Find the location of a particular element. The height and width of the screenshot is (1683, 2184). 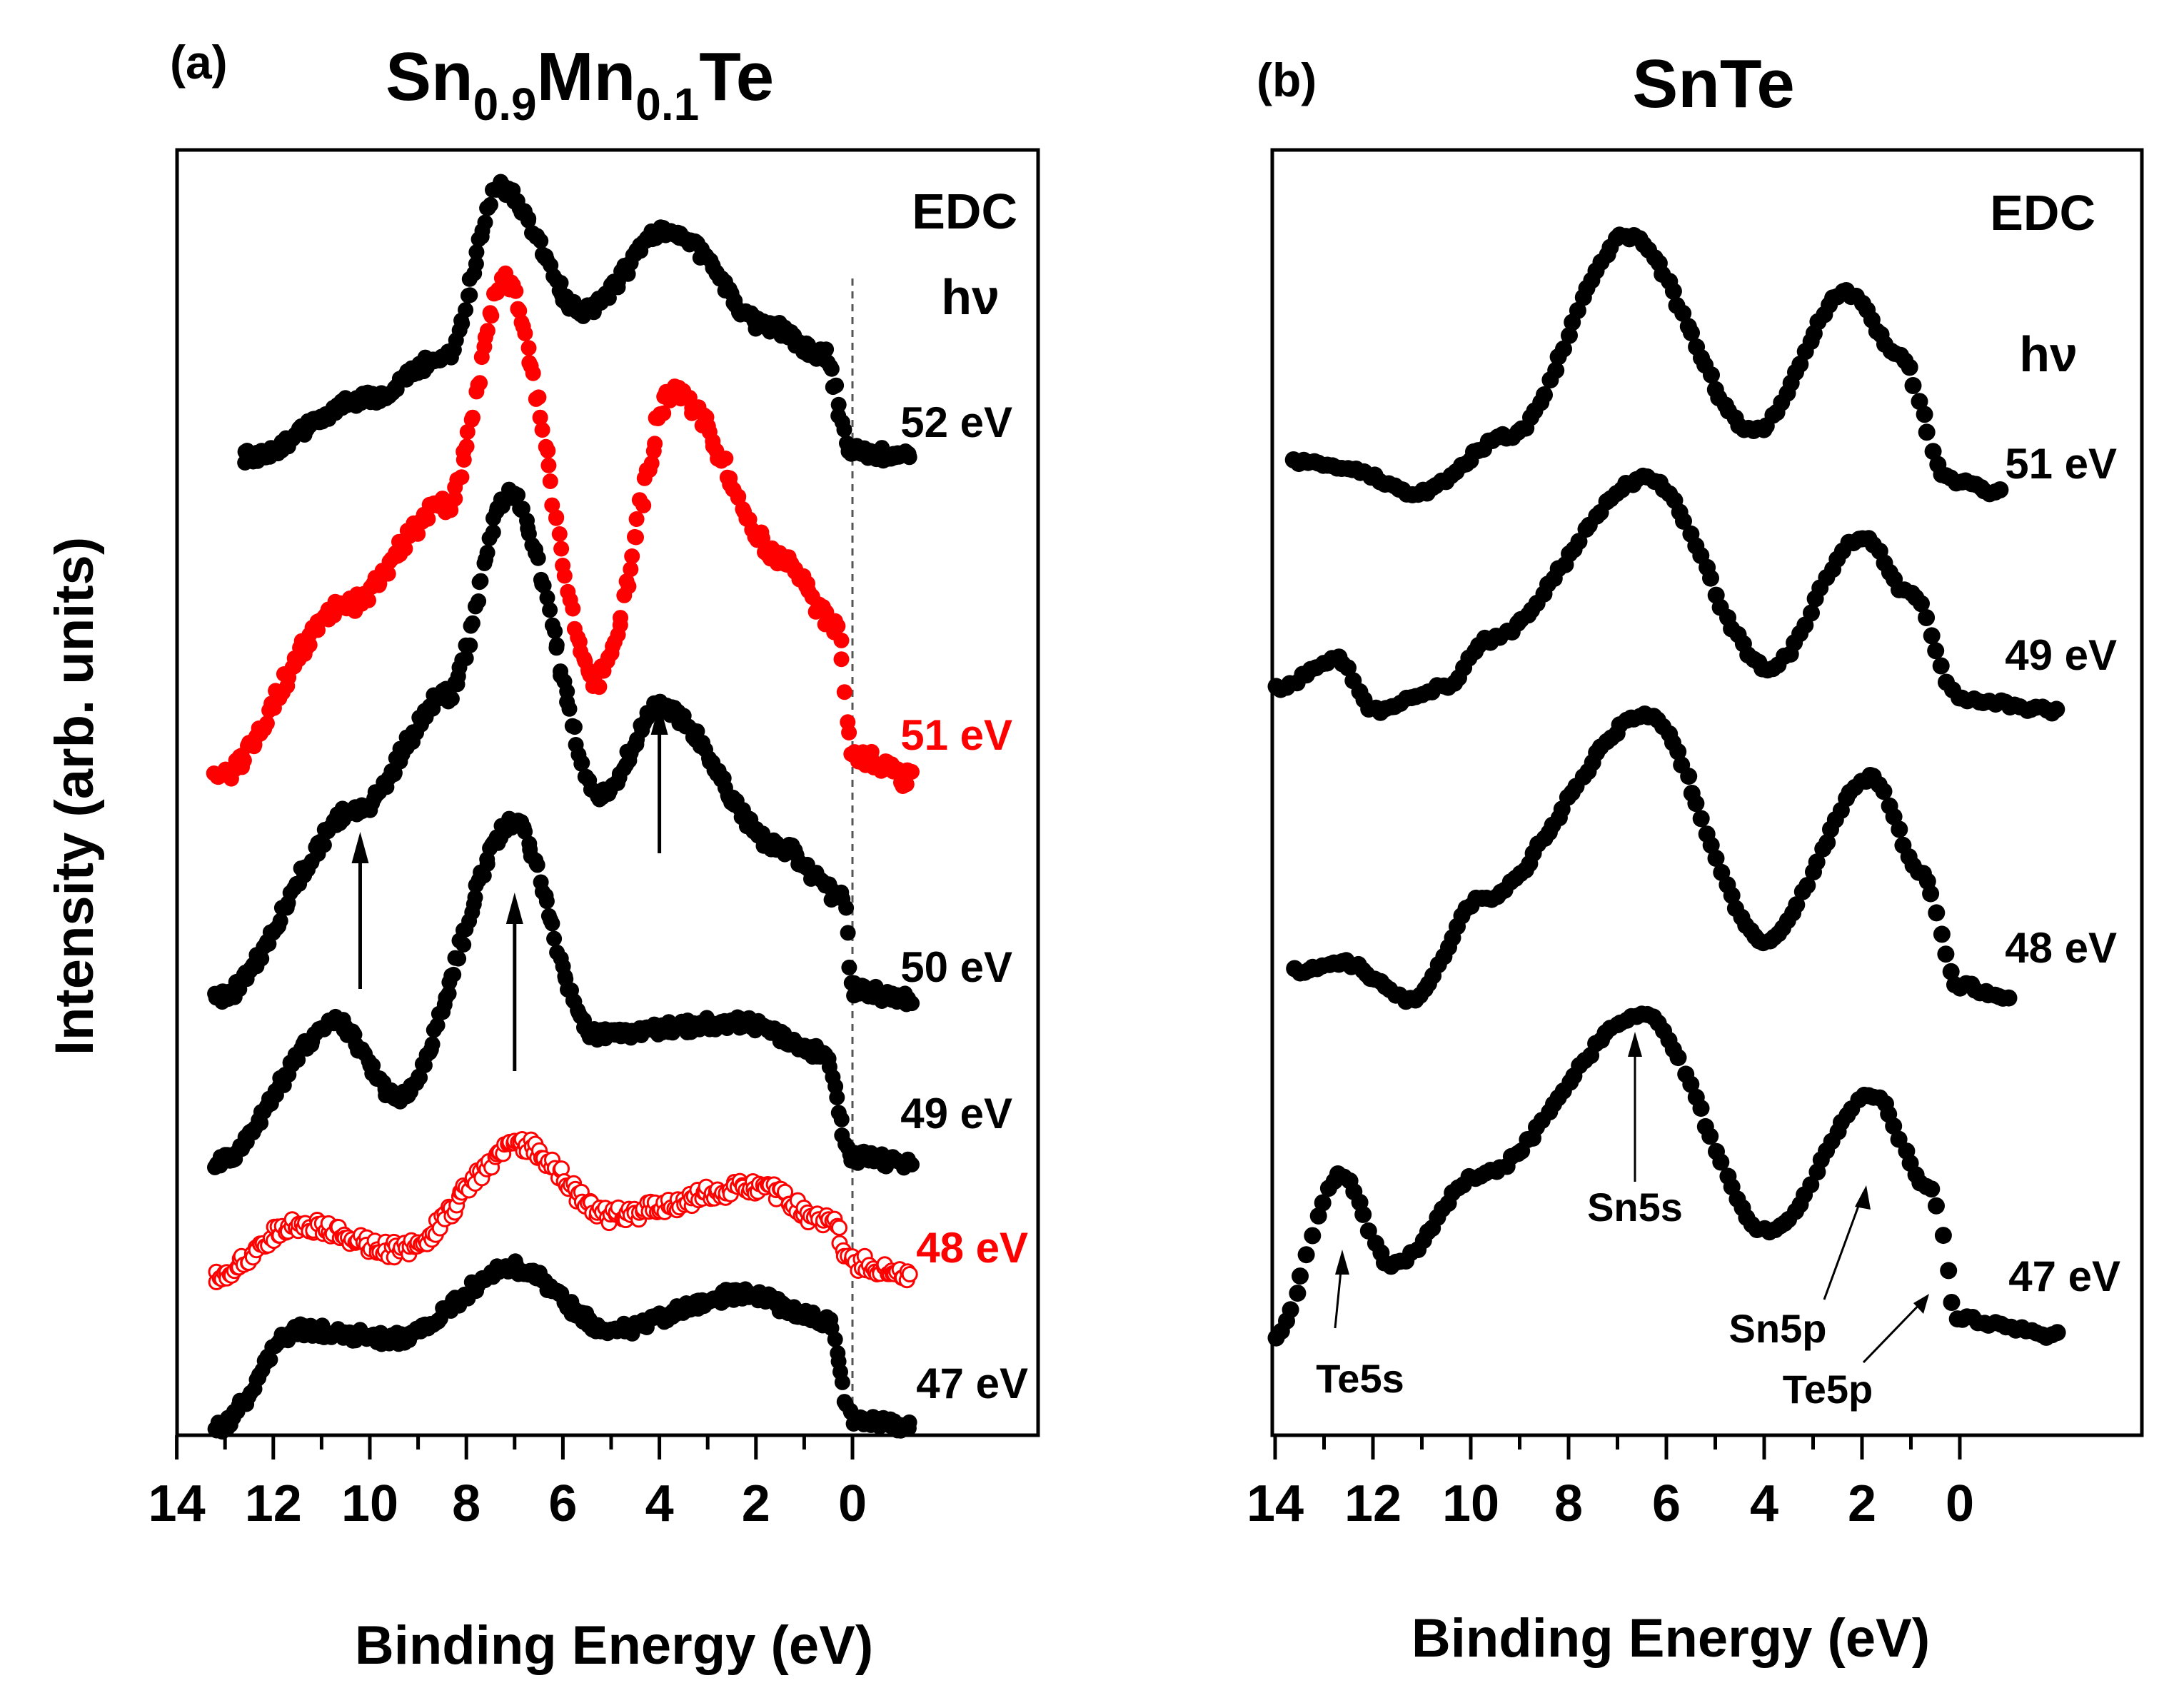

title-a-part3: Te is located at coordinates (736, 77).